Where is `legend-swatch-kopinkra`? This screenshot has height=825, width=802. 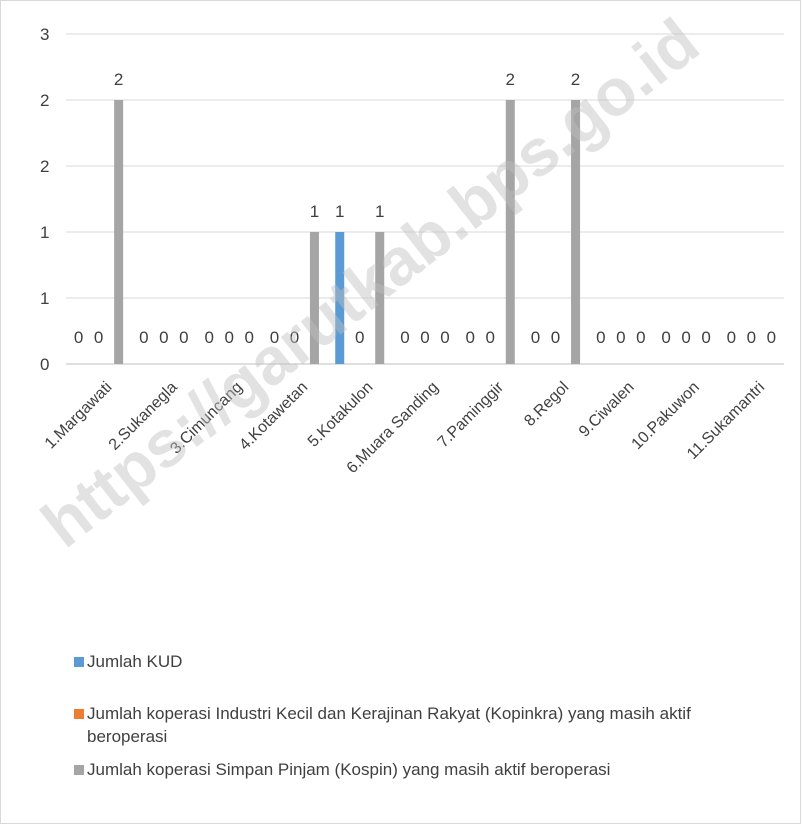 legend-swatch-kopinkra is located at coordinates (79, 714).